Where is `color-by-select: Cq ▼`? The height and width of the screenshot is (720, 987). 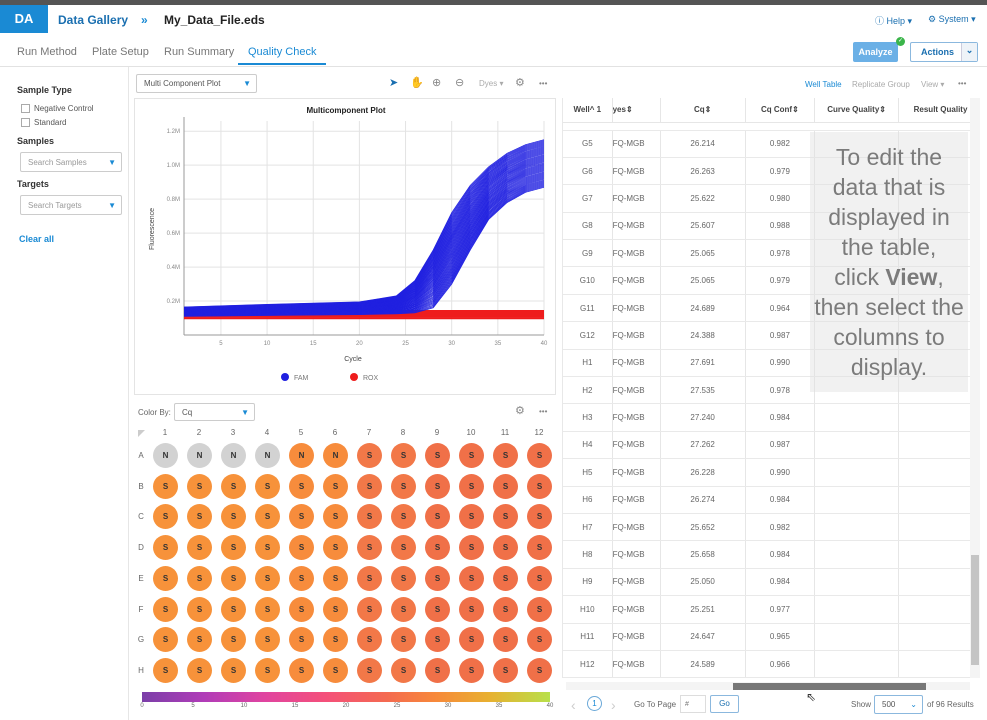 color-by-select: Cq ▼ is located at coordinates (214, 412).